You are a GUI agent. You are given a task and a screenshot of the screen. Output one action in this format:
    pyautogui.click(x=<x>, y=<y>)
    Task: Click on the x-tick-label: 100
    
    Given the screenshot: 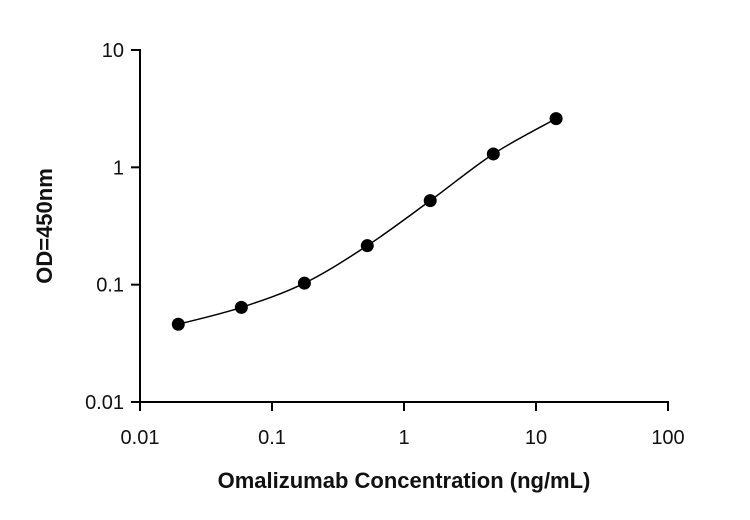 What is the action you would take?
    pyautogui.click(x=667, y=438)
    